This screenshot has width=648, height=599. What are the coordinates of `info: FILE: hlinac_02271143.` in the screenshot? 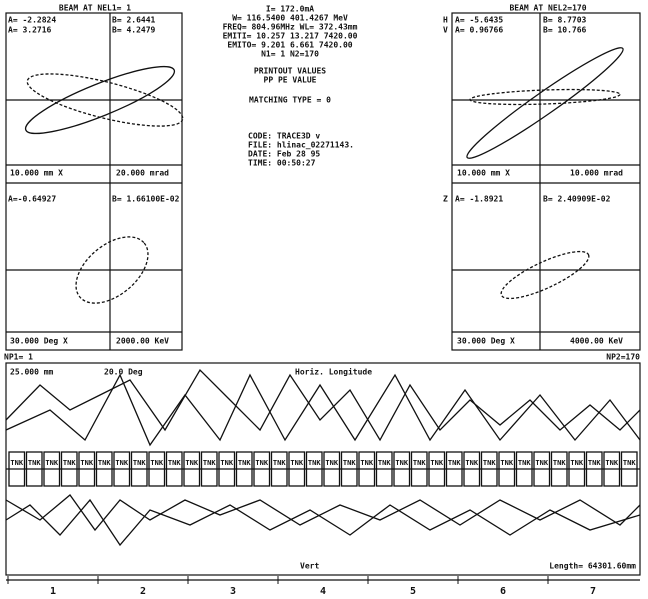 It's located at (301, 145).